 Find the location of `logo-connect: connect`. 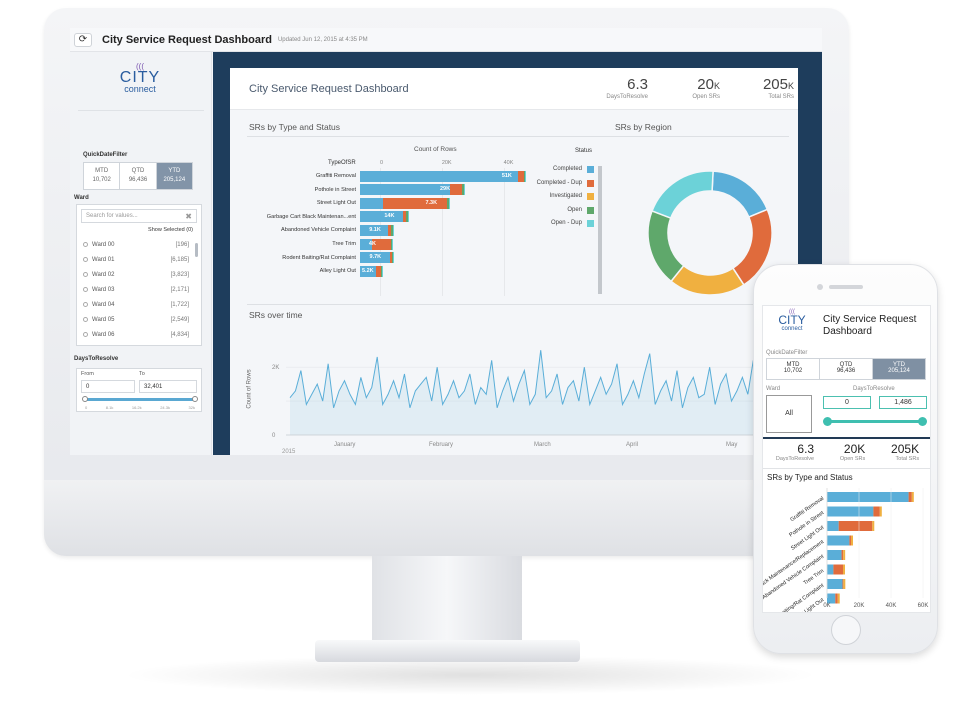

logo-connect: connect is located at coordinates (140, 89).